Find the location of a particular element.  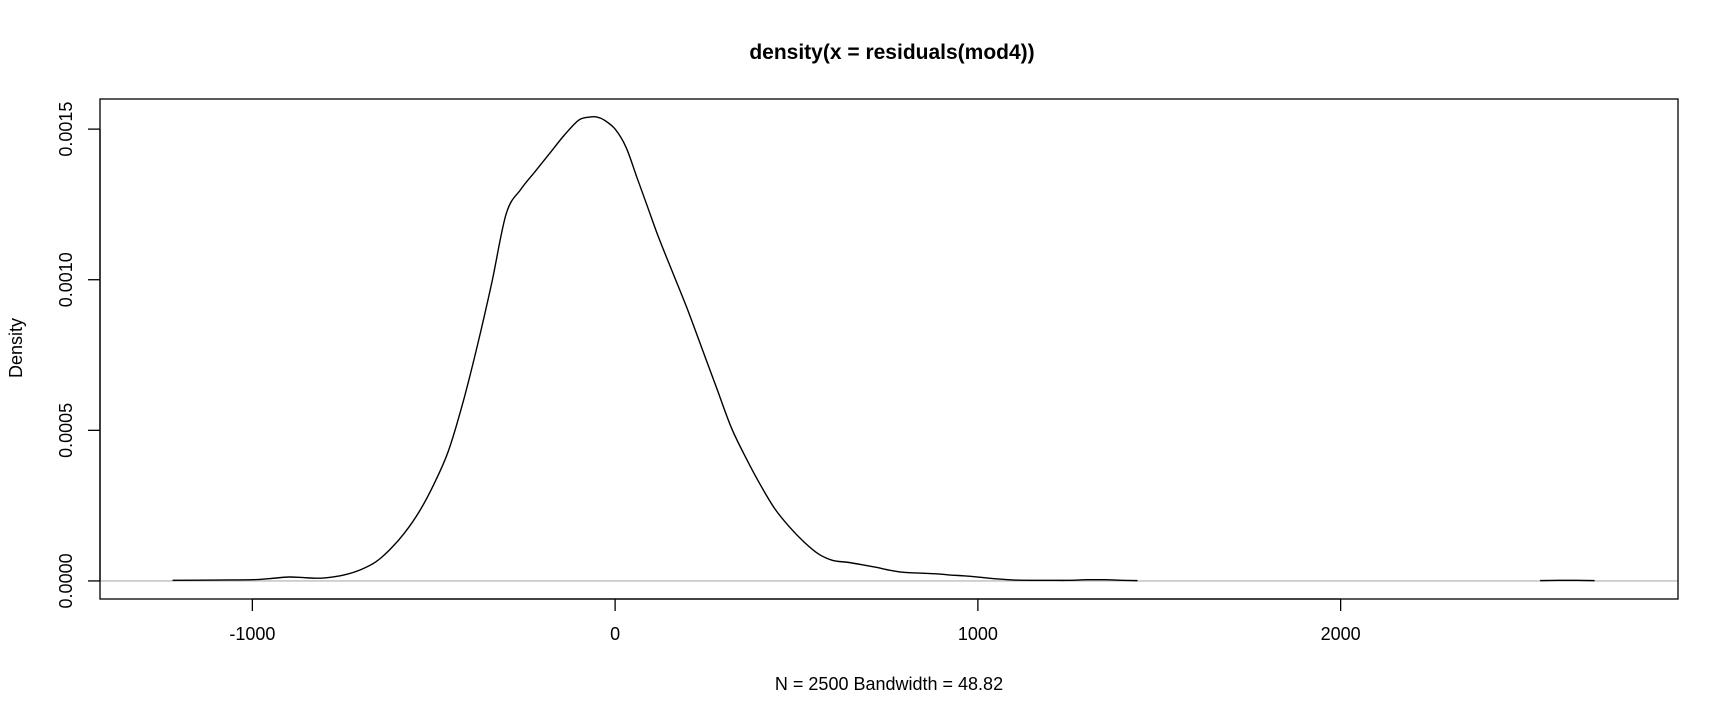

y-tick-label: 0.0000 is located at coordinates (66, 580).